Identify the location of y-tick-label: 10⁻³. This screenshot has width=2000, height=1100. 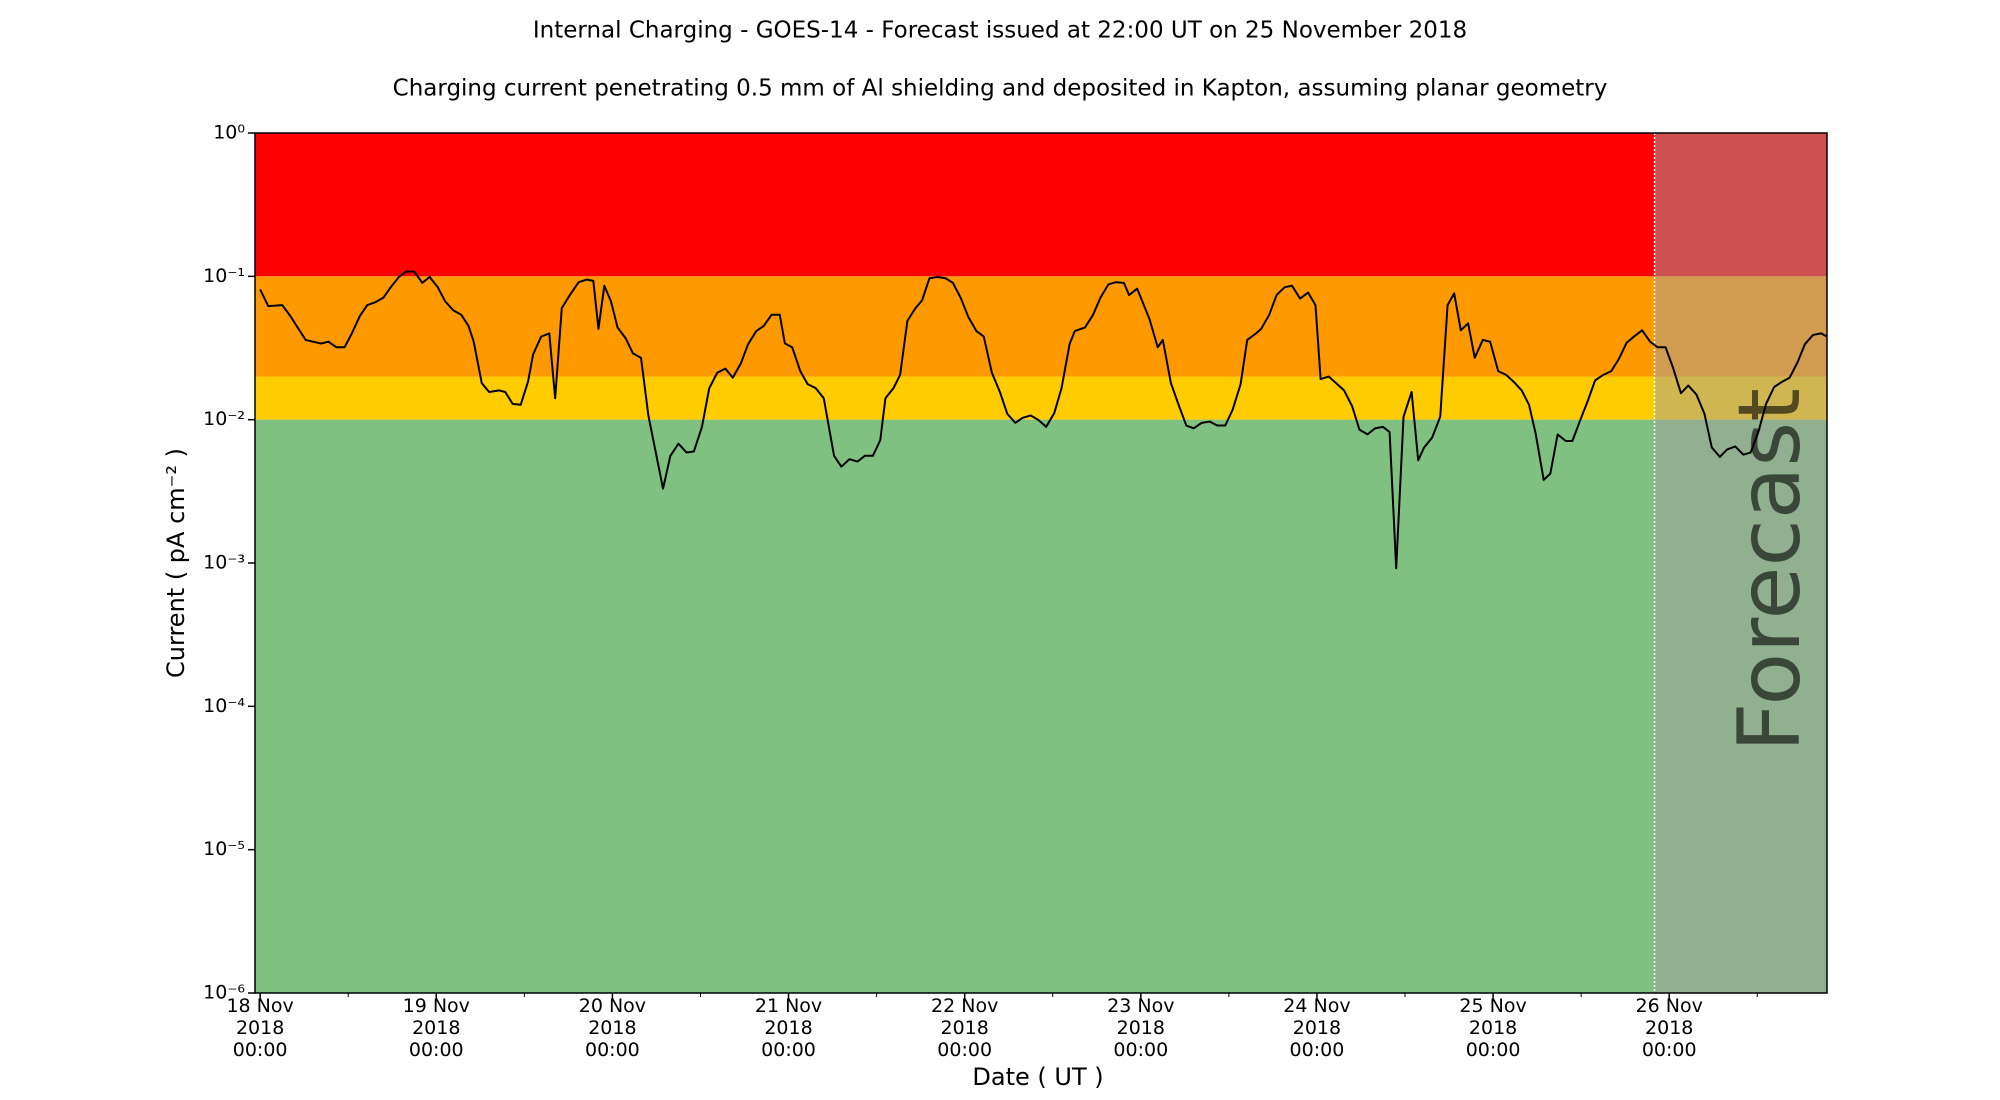
(224, 563).